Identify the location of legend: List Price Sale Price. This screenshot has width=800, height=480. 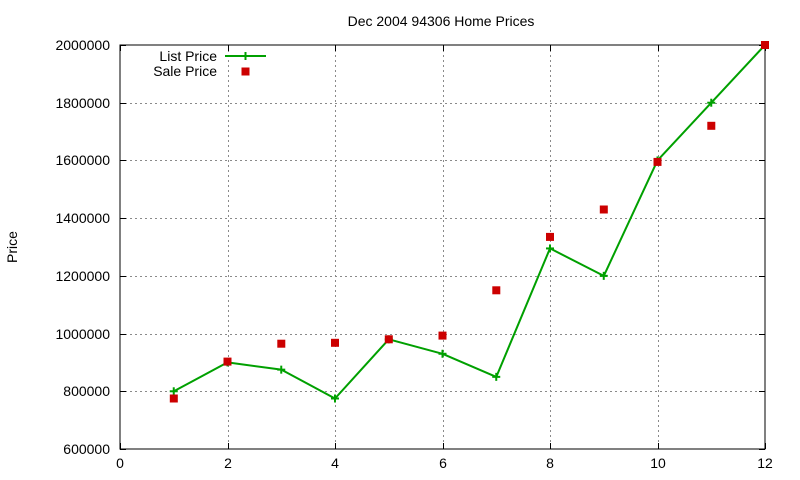
(209, 63).